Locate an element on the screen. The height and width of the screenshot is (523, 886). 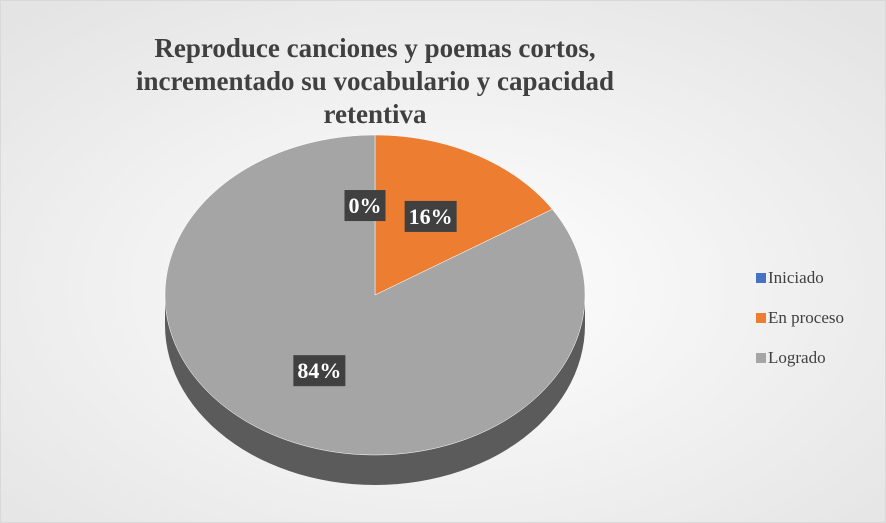
legend-label: En proceso is located at coordinates (806, 317).